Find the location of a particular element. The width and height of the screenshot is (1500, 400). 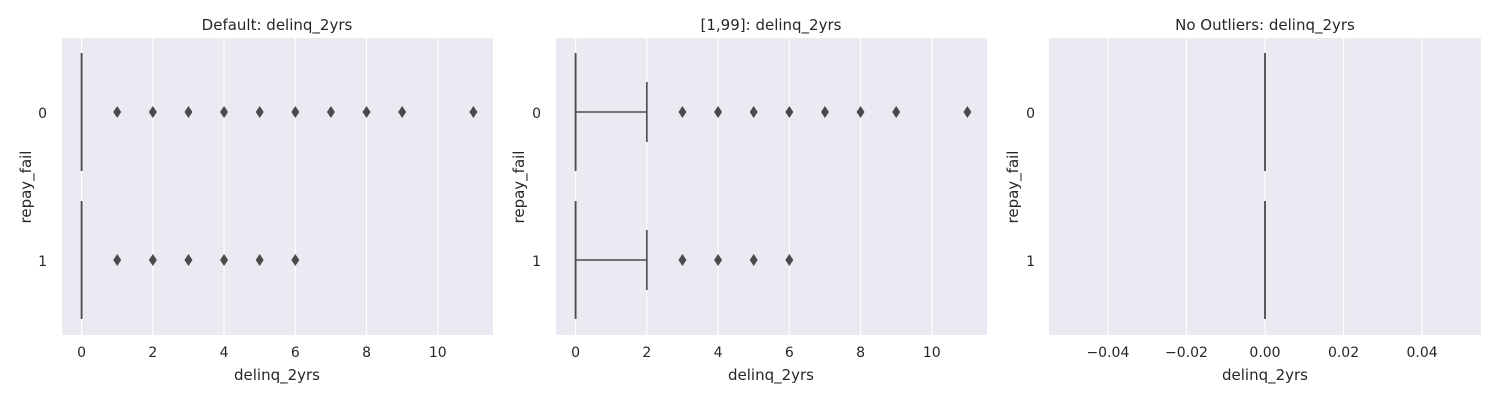

chart-title: No Outliers: delinq_2yrs is located at coordinates (1265, 25).